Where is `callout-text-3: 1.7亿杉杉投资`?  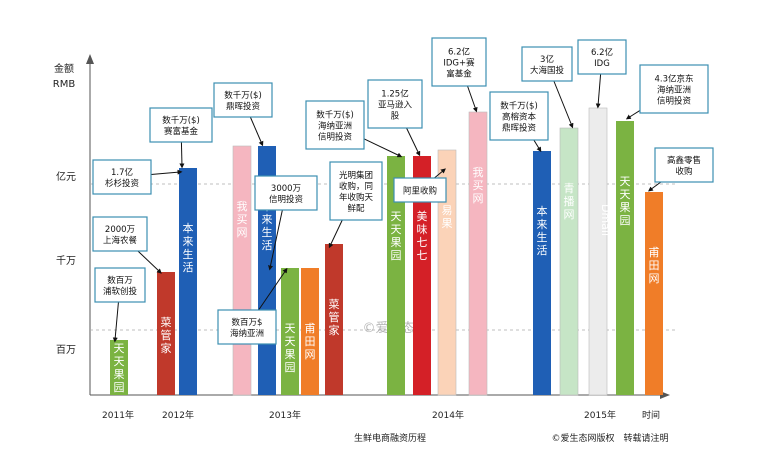 callout-text-3: 1.7亿杉杉投资 is located at coordinates (122, 178).